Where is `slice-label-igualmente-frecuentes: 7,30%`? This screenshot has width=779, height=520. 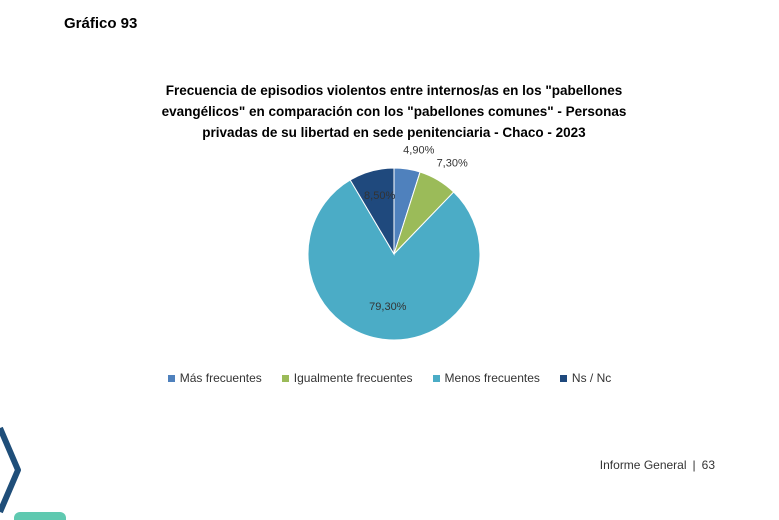
slice-label-igualmente-frecuentes: 7,30% is located at coordinates (452, 164).